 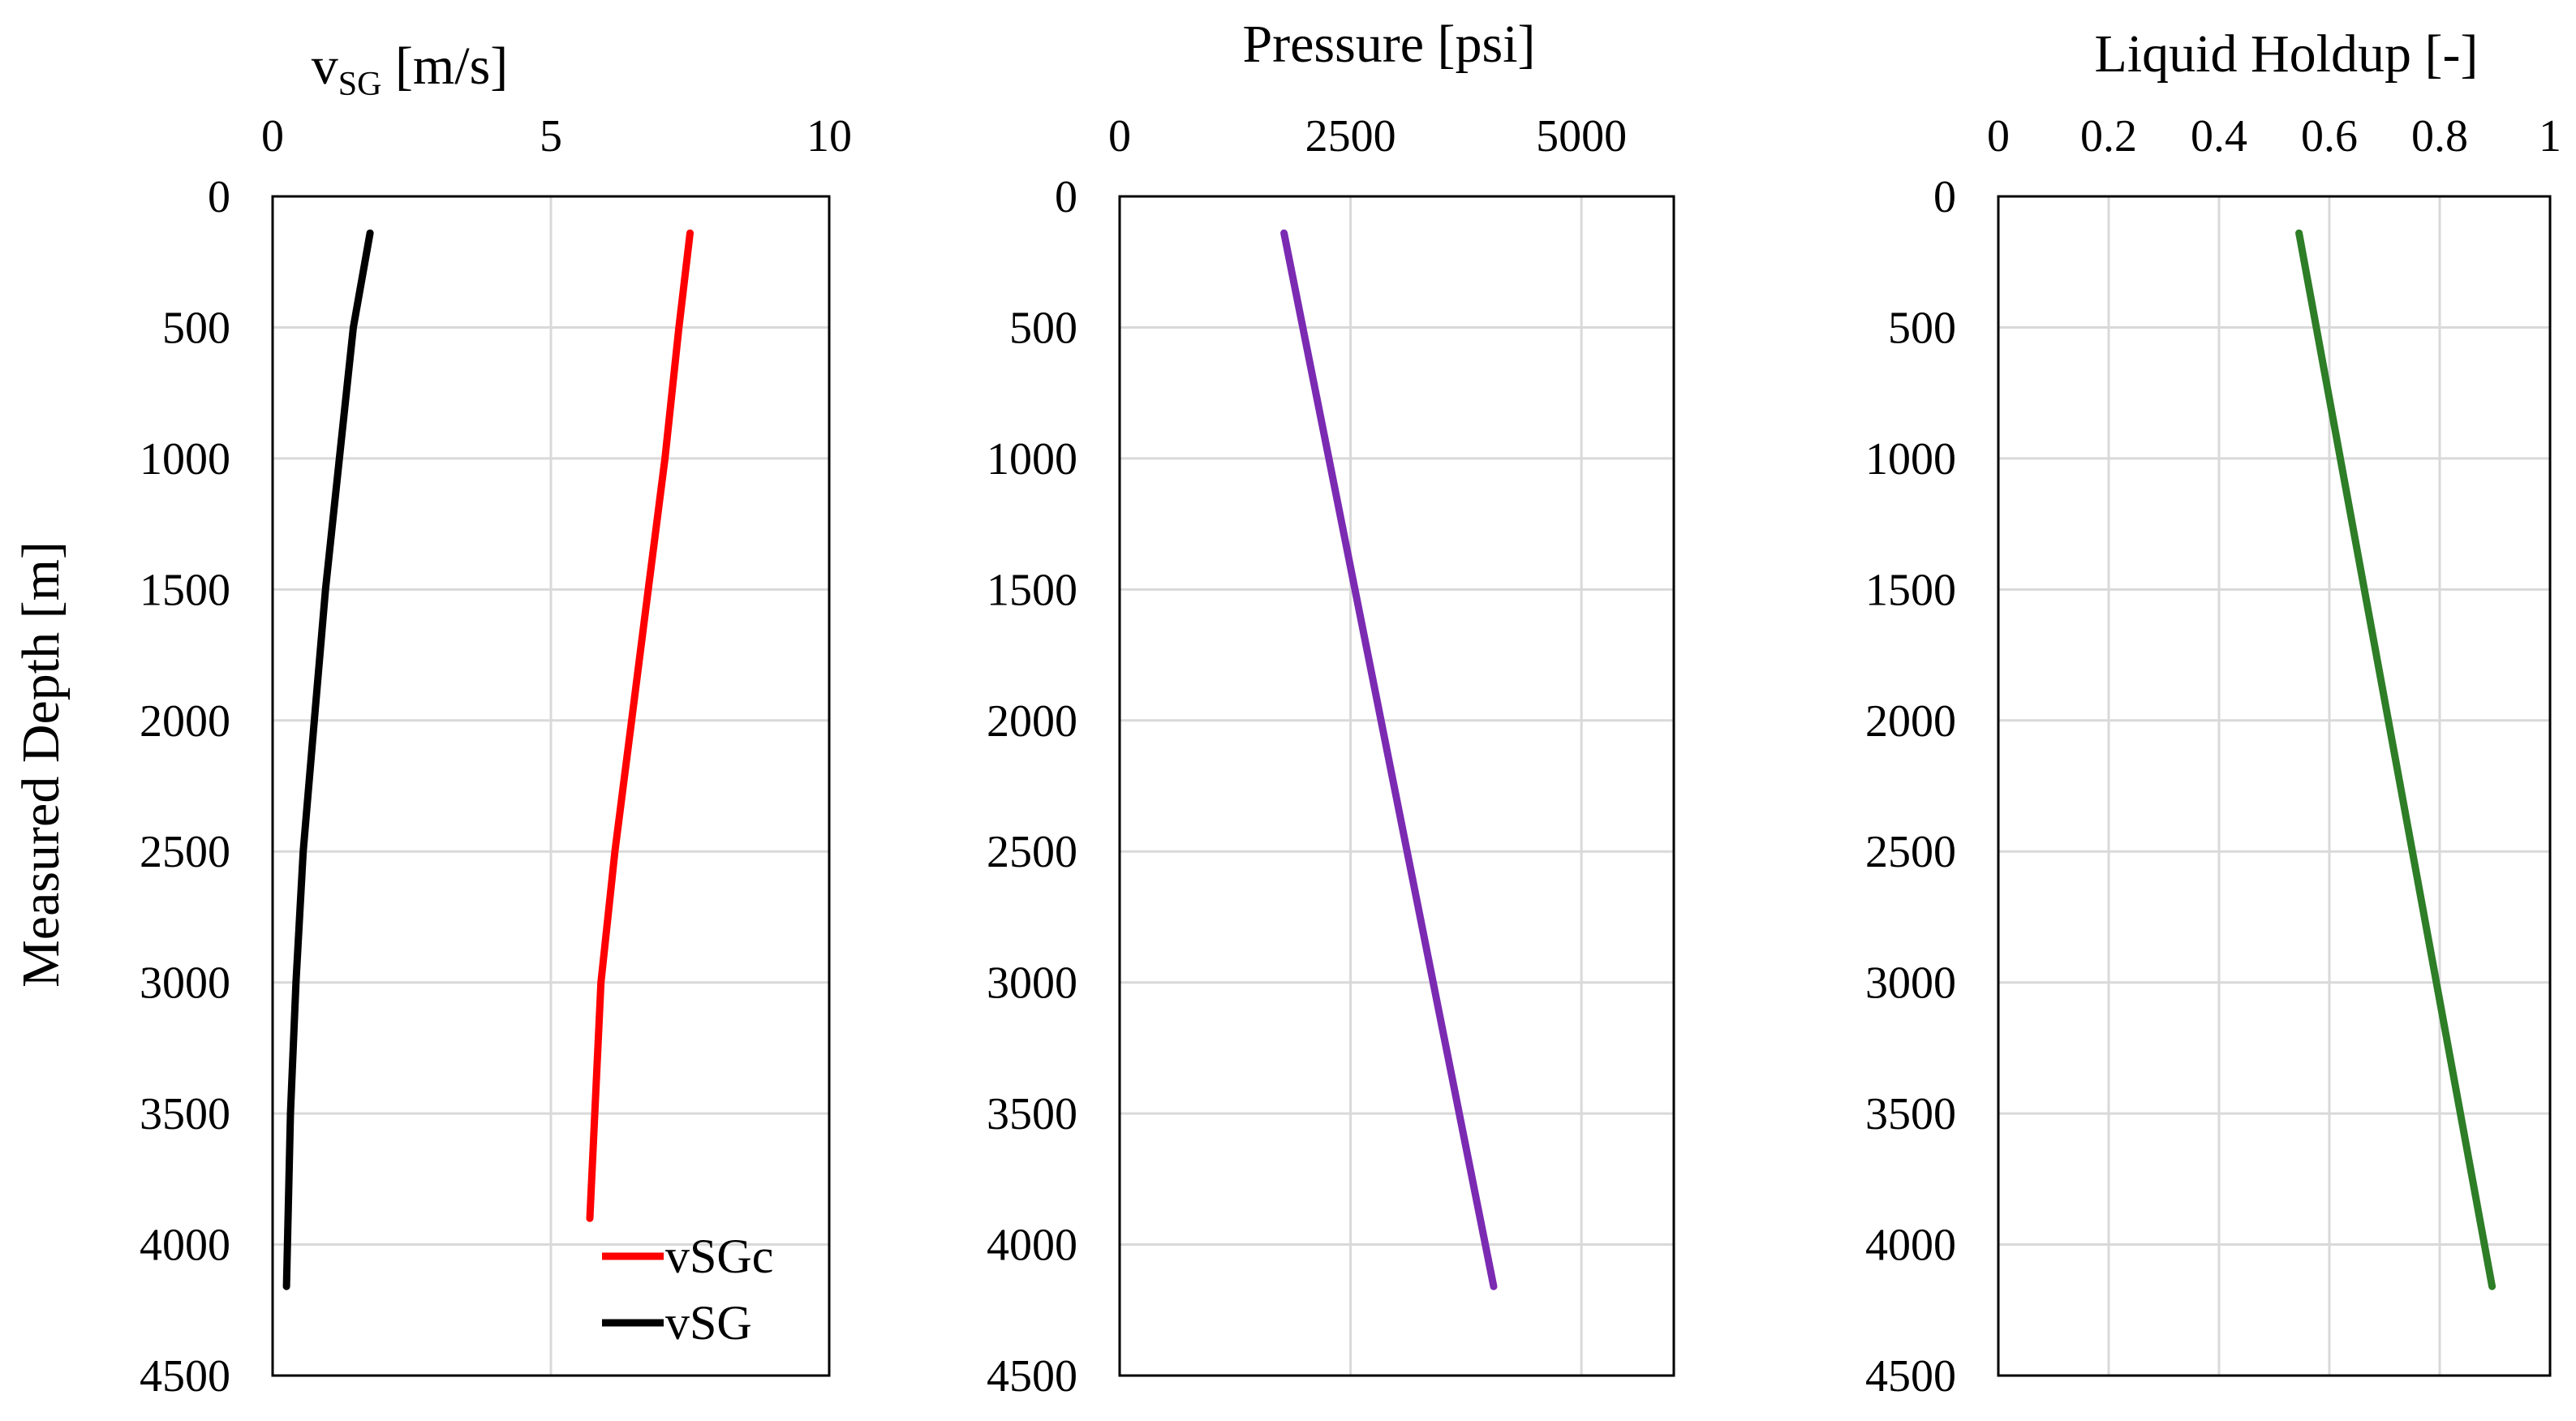 What do you see at coordinates (2329, 136) in the screenshot?
I see `x-tick-label: 0.6` at bounding box center [2329, 136].